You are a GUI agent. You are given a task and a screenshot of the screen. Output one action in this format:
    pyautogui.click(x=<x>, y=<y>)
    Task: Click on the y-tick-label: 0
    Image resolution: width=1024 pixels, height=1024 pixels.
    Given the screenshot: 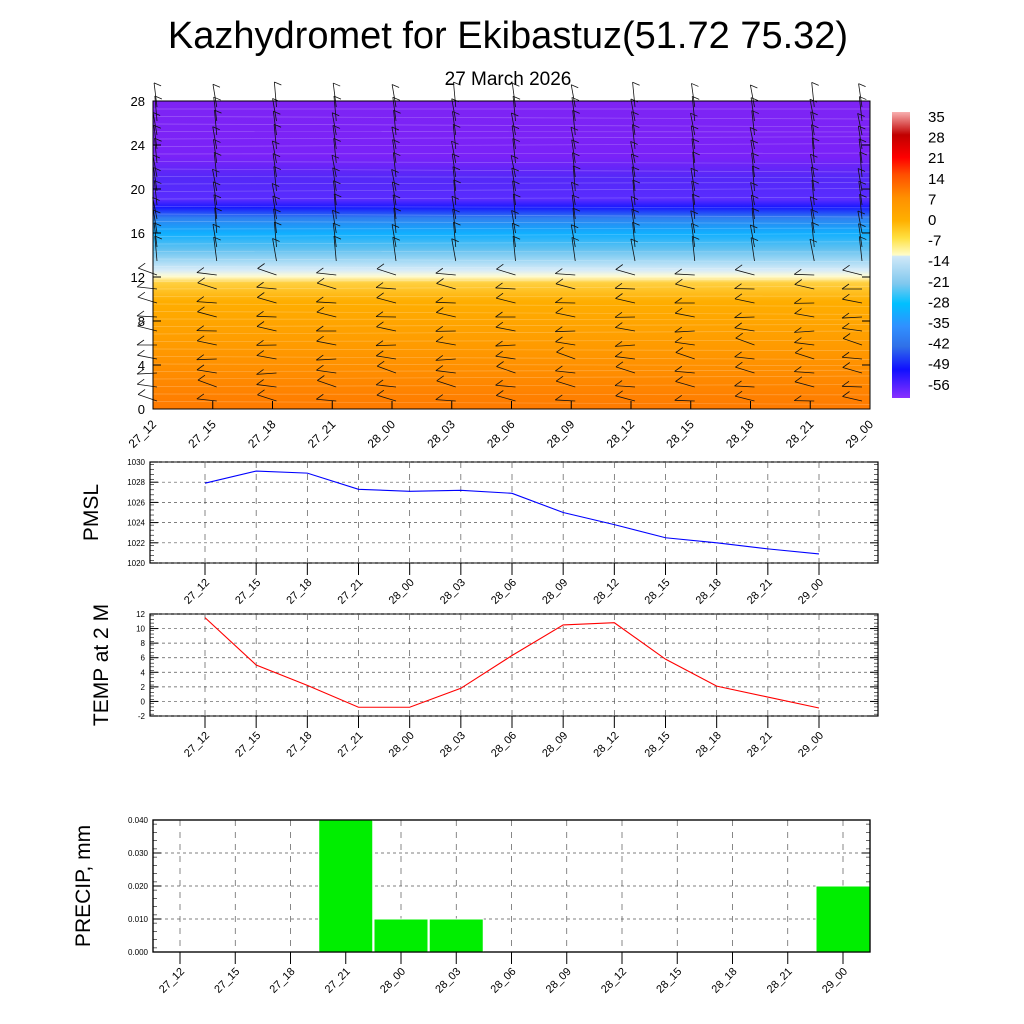 What is the action you would take?
    pyautogui.click(x=143, y=701)
    